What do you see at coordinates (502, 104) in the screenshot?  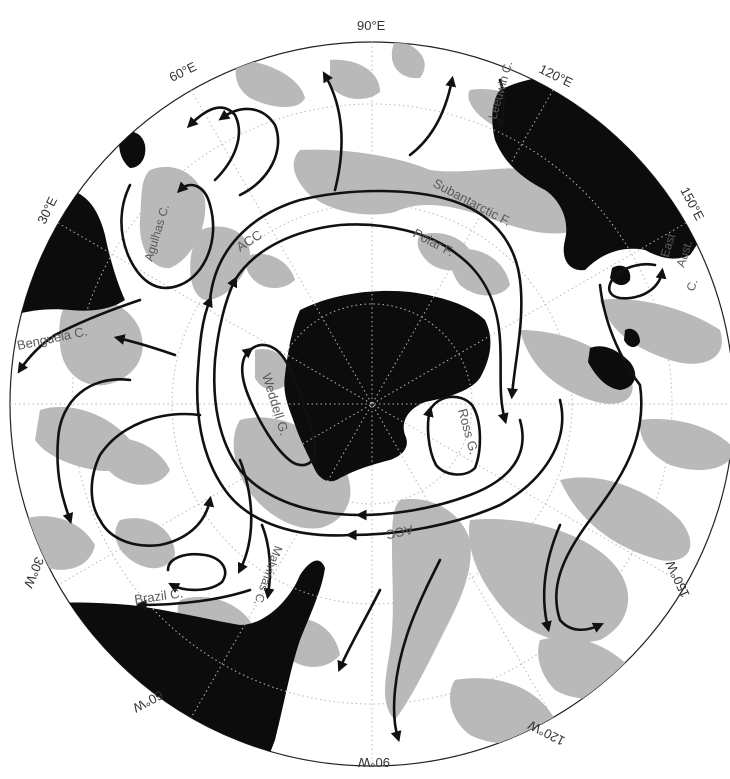 I see `leeuwin-south-arrow` at bounding box center [502, 104].